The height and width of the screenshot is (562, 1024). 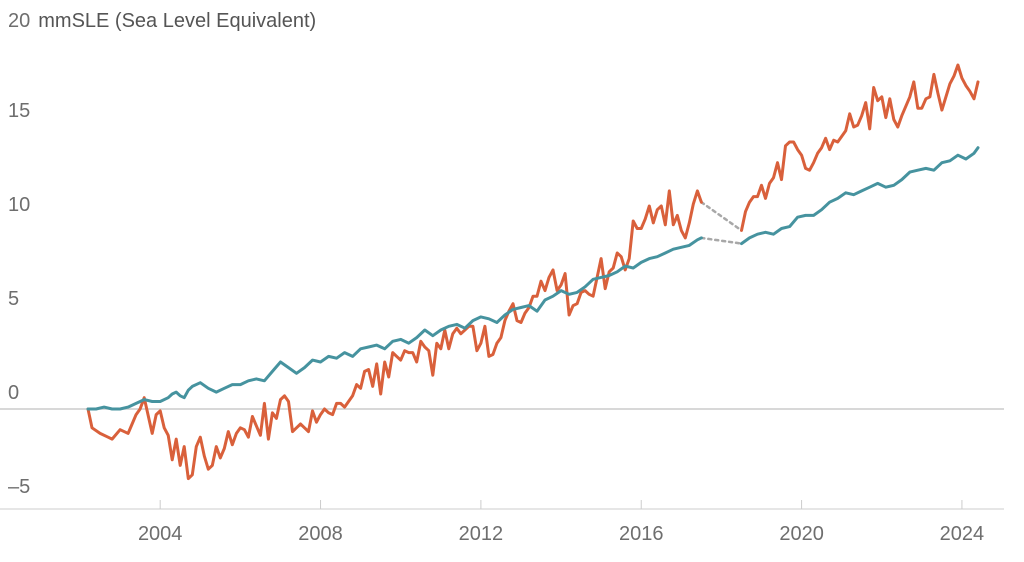 I want to click on x-tick-label: 2024, so click(x=962, y=534).